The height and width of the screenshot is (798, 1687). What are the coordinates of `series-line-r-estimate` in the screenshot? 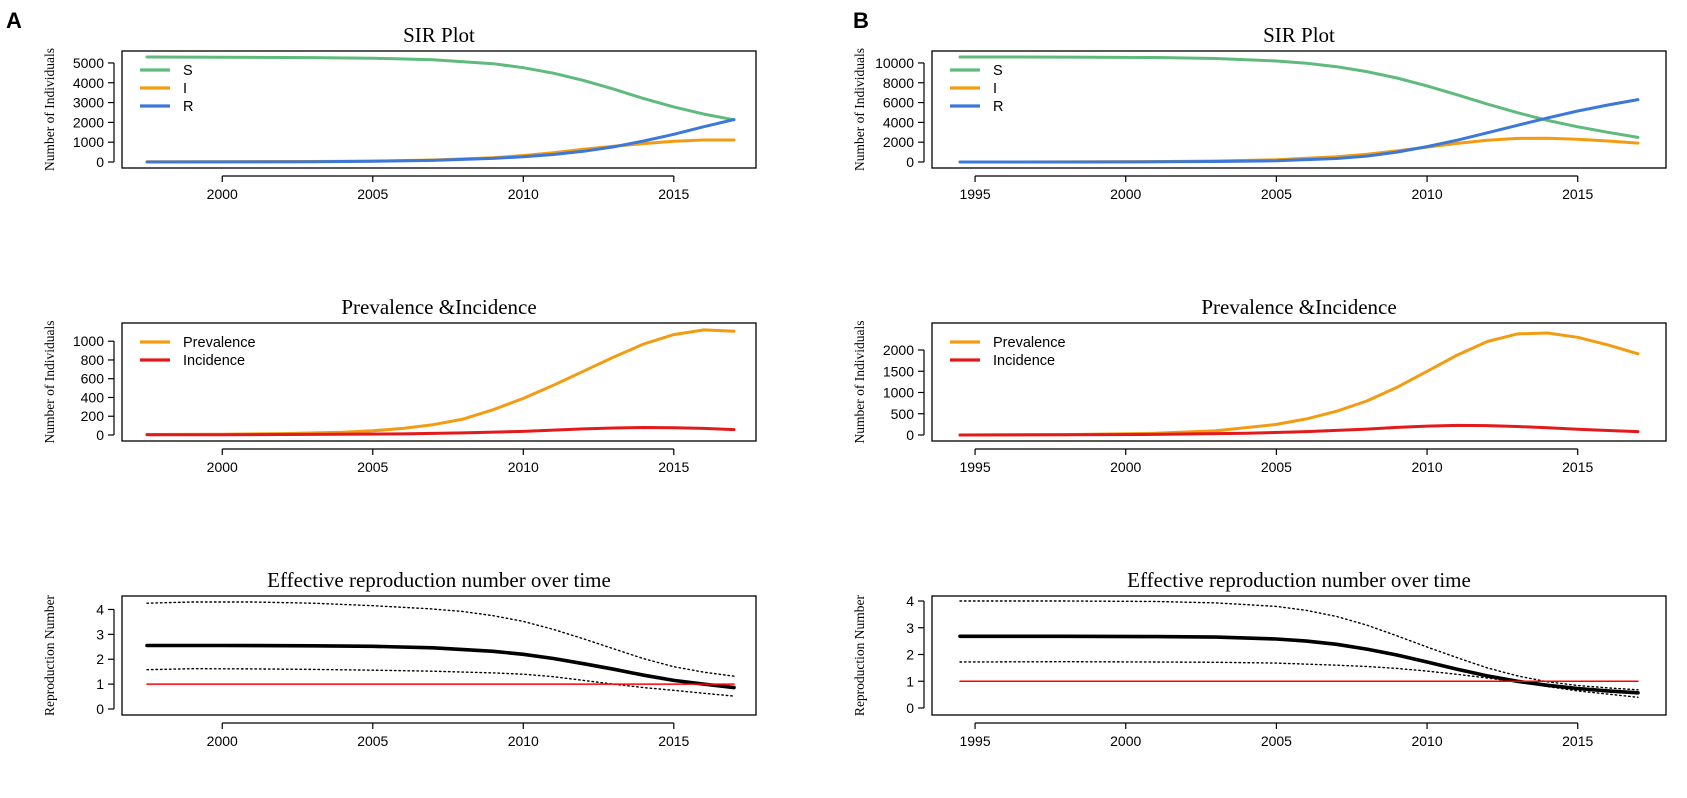 It's located at (440, 666).